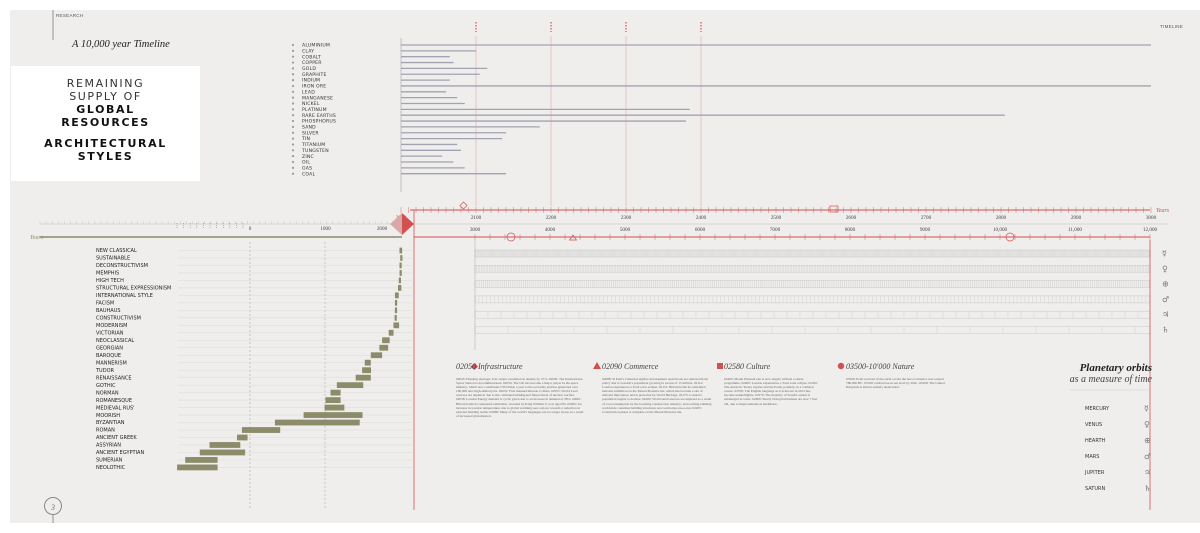  Describe the element at coordinates (1147, 456) in the screenshot. I see `planet-symbol: ♂` at that location.